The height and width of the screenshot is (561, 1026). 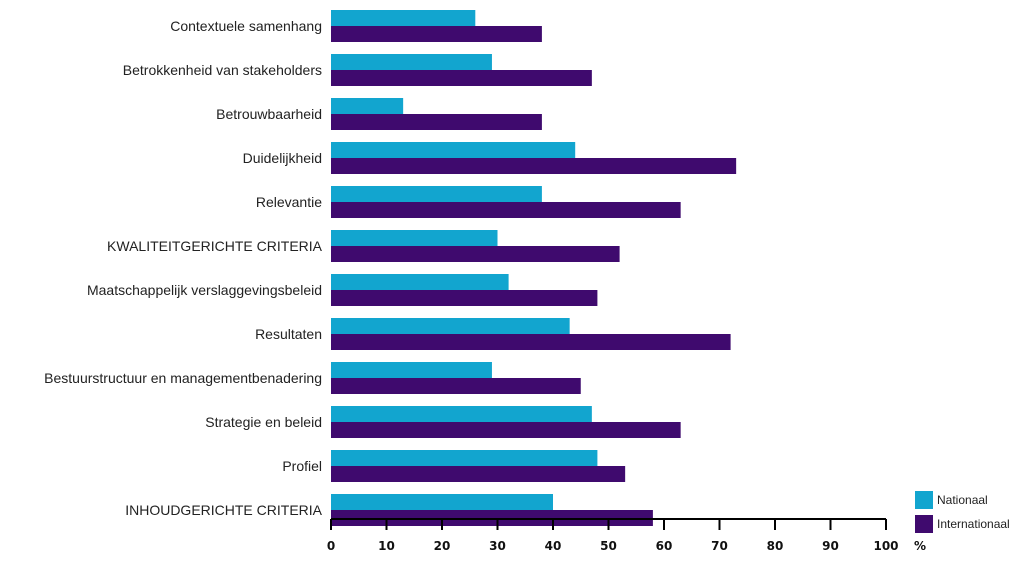 I want to click on x-tick-label: 20, so click(x=442, y=546).